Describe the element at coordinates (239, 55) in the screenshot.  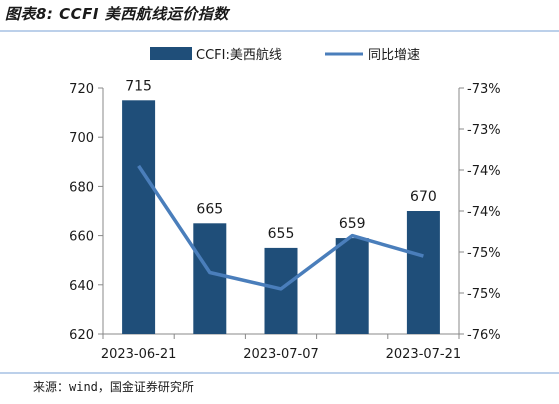
I see `legend-bar-label: CCFI:美西航线` at that location.